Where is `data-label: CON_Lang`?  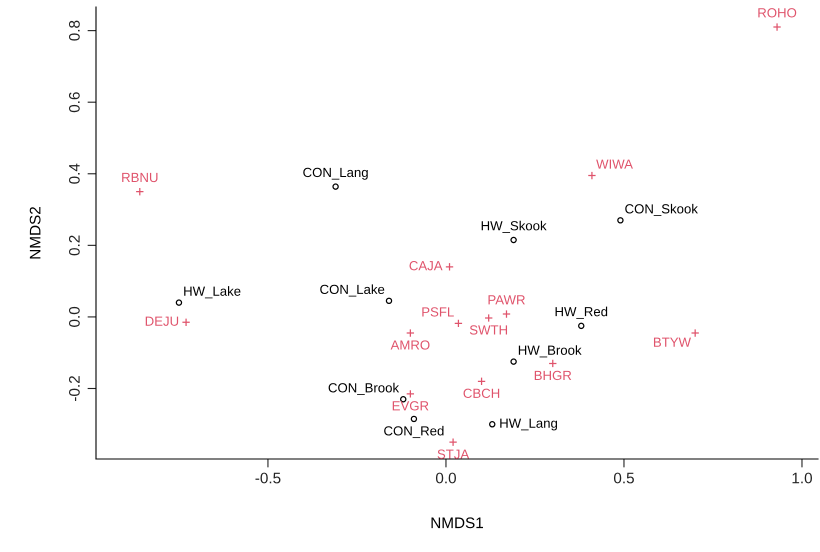
data-label: CON_Lang is located at coordinates (335, 174).